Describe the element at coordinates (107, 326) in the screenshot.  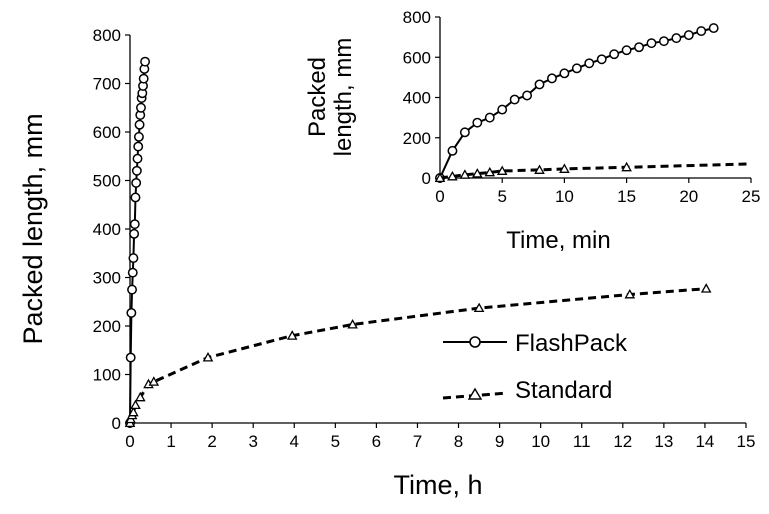
I see `main-y-tick-label: 200` at that location.